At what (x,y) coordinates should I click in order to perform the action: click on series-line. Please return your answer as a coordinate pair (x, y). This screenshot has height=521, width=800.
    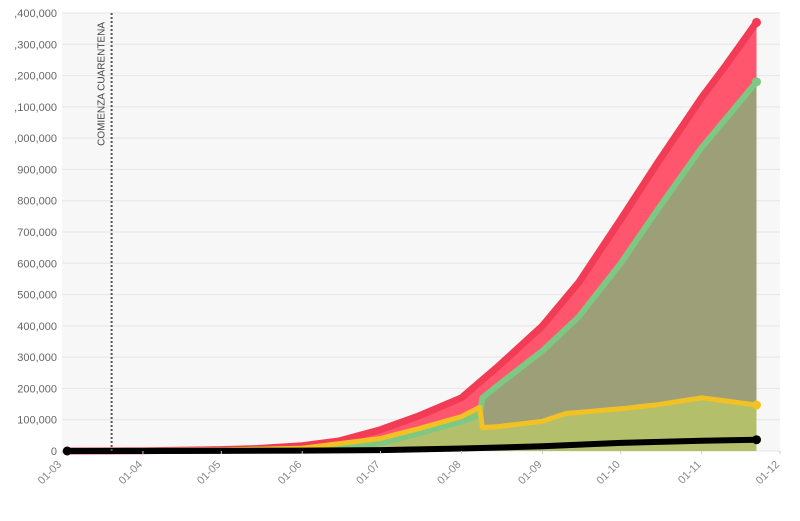
    Looking at the image, I should click on (412, 445).